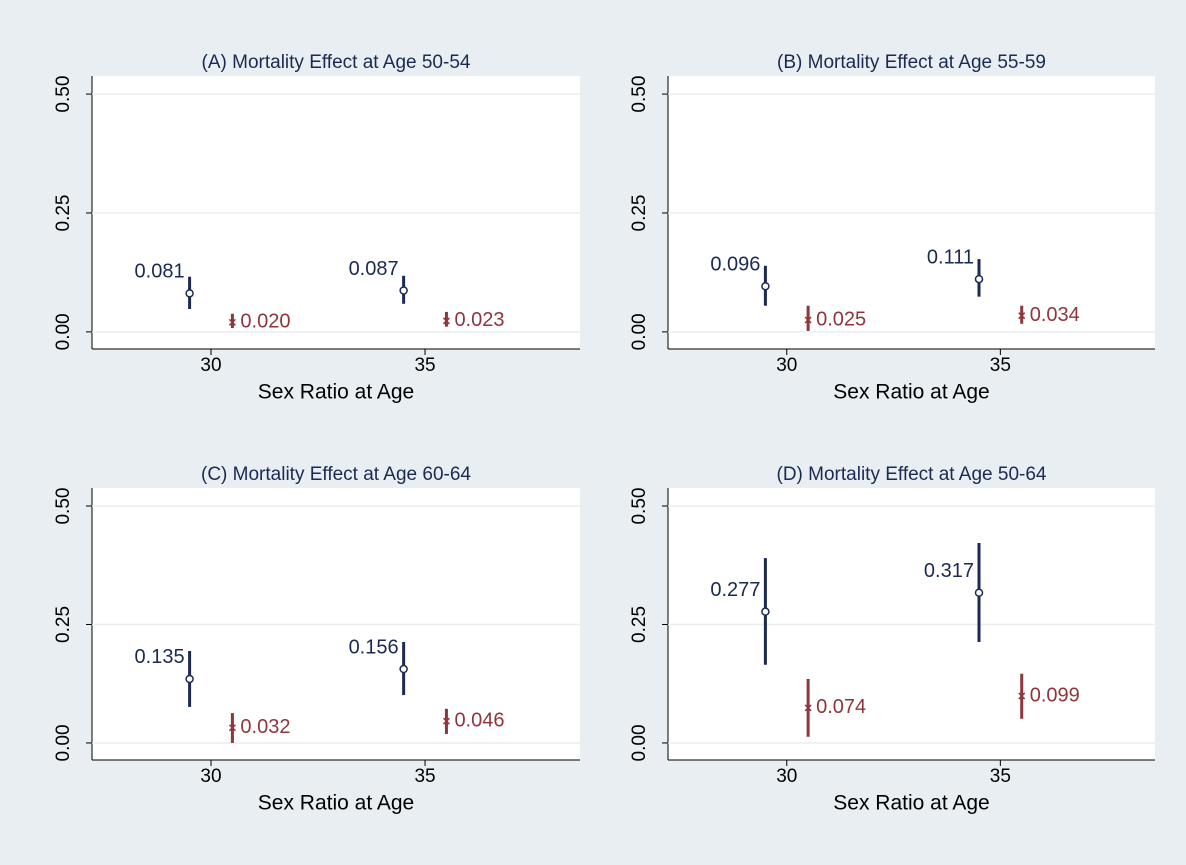 The height and width of the screenshot is (865, 1186). Describe the element at coordinates (912, 474) in the screenshot. I see `chart-title: (D) Mortality Effect at Age 50-64` at that location.